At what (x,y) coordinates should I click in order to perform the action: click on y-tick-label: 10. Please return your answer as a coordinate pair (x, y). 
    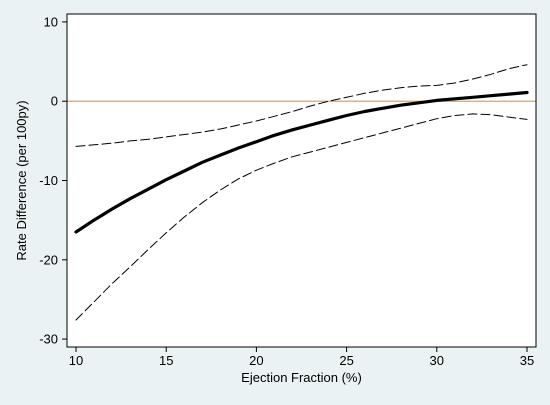
    Looking at the image, I should click on (51, 21).